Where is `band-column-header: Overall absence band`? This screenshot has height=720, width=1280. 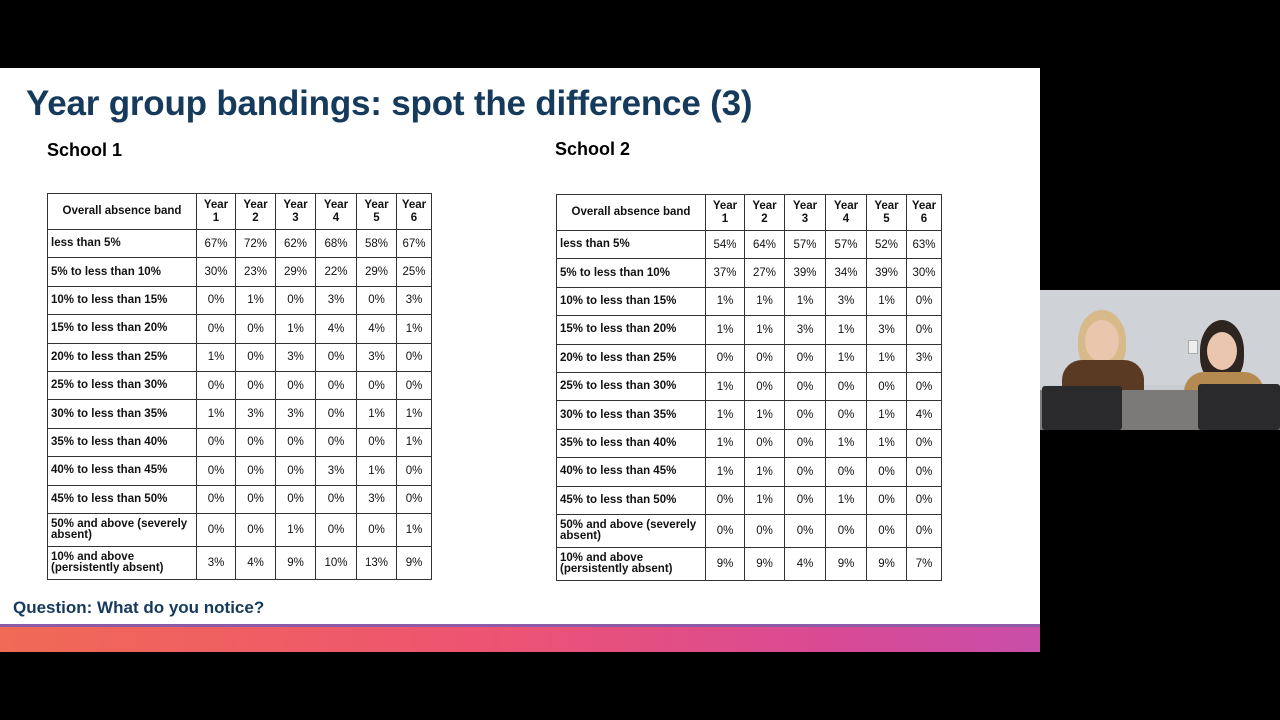 band-column-header: Overall absence band is located at coordinates (631, 212).